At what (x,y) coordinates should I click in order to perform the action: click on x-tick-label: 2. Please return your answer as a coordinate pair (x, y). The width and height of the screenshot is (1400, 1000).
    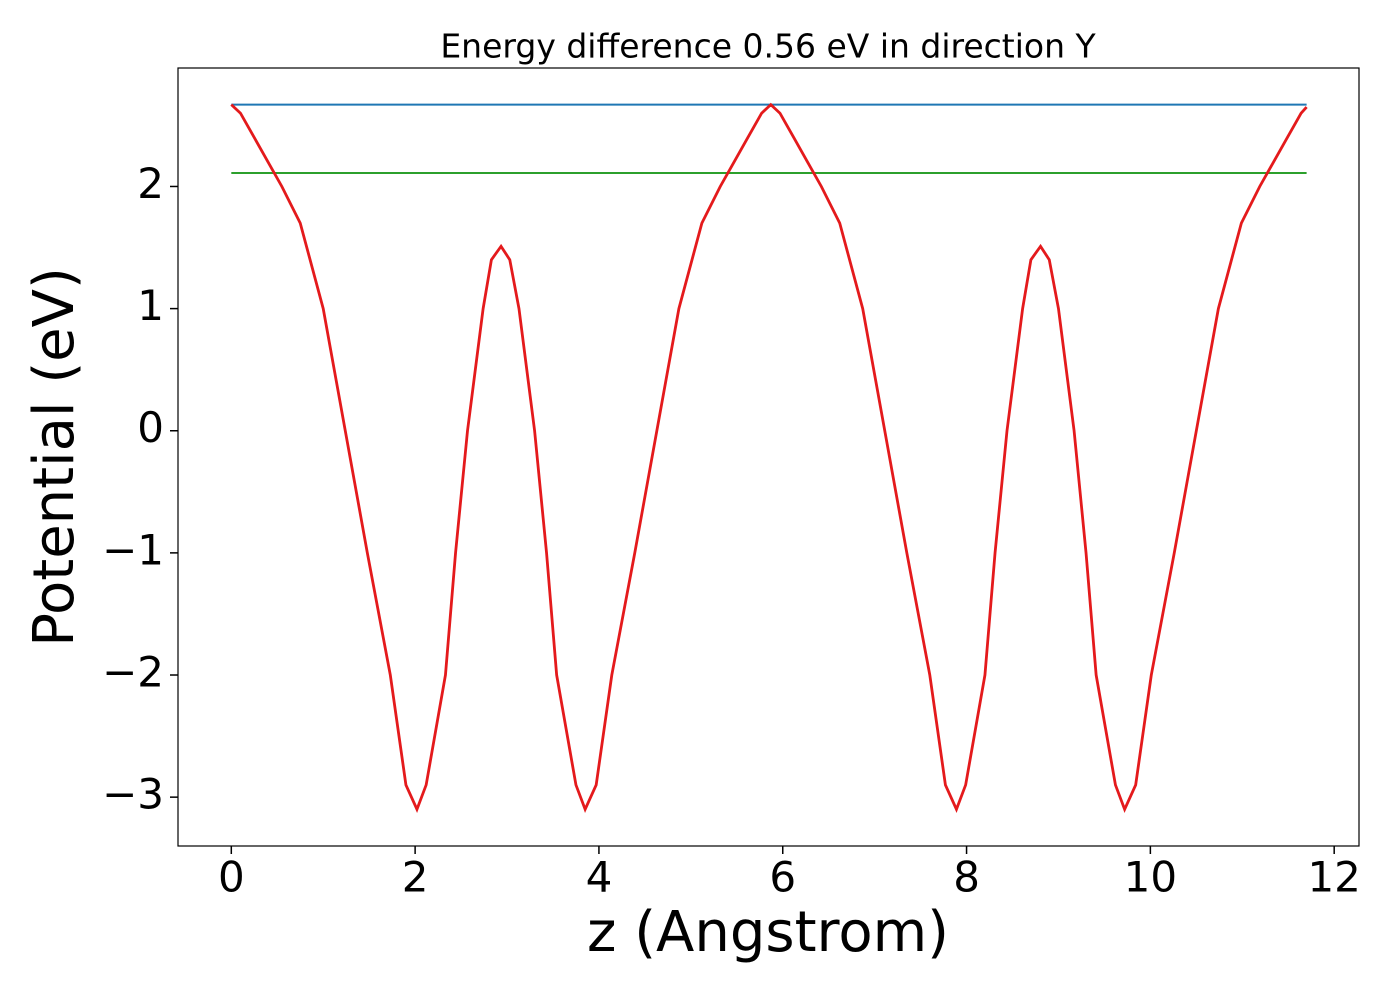
    Looking at the image, I should click on (415, 877).